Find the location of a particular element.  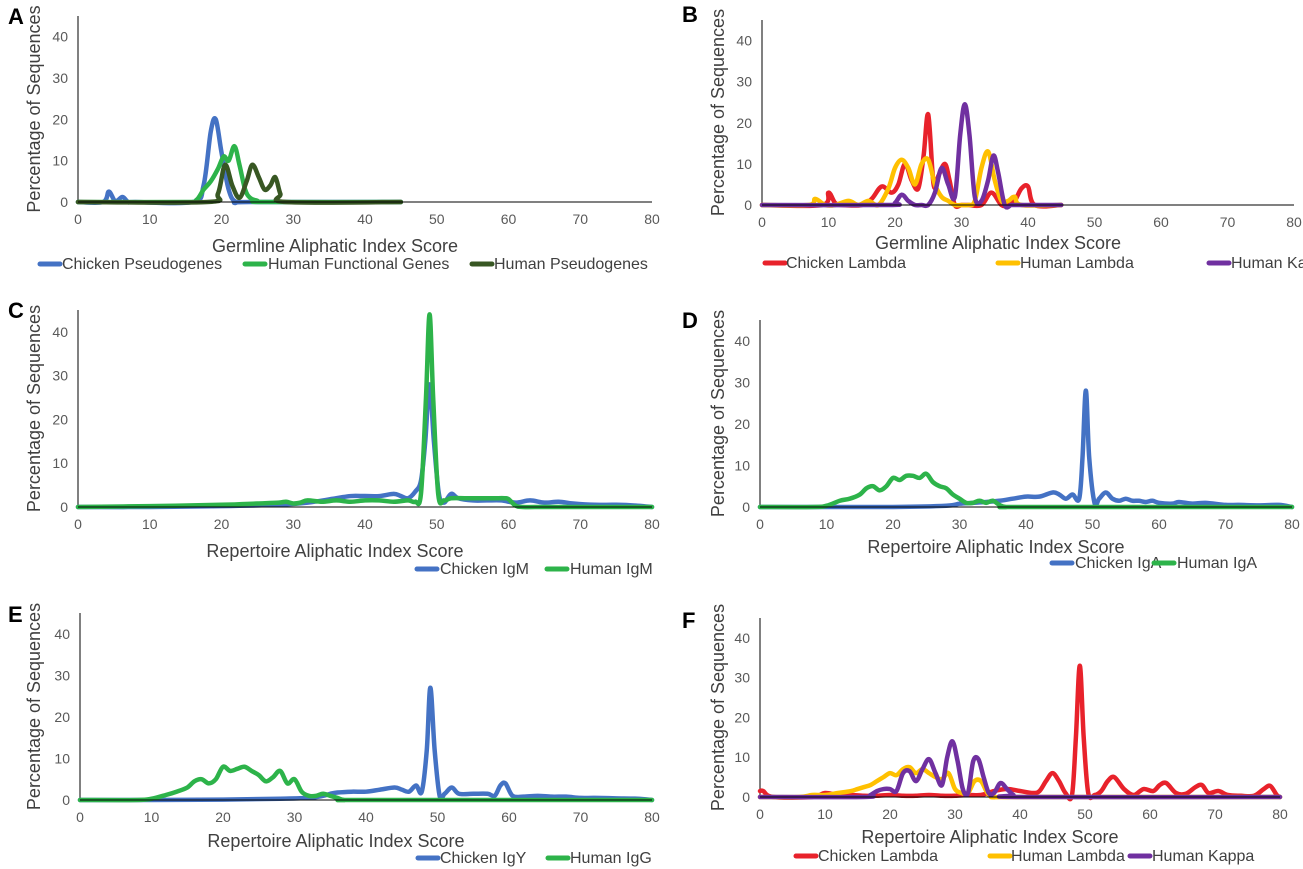

series-line-human-functional-genes is located at coordinates (239, 174).